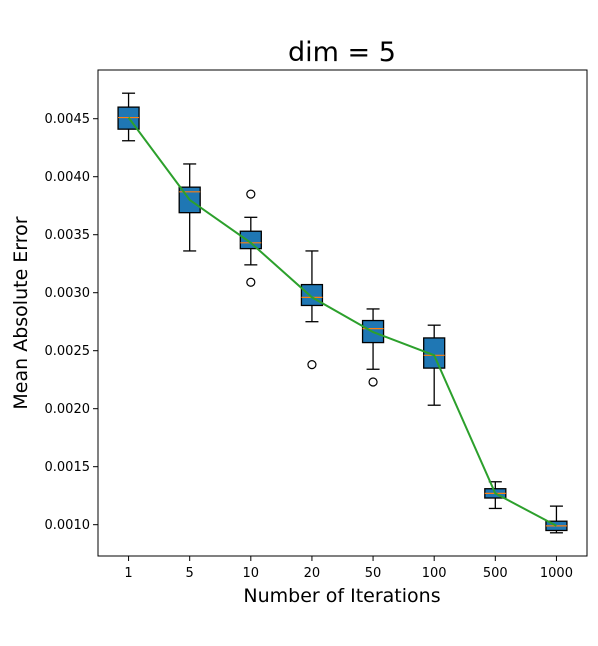 This screenshot has height=646, width=598. Describe the element at coordinates (128, 573) in the screenshot. I see `x-tick-label: 1` at that location.